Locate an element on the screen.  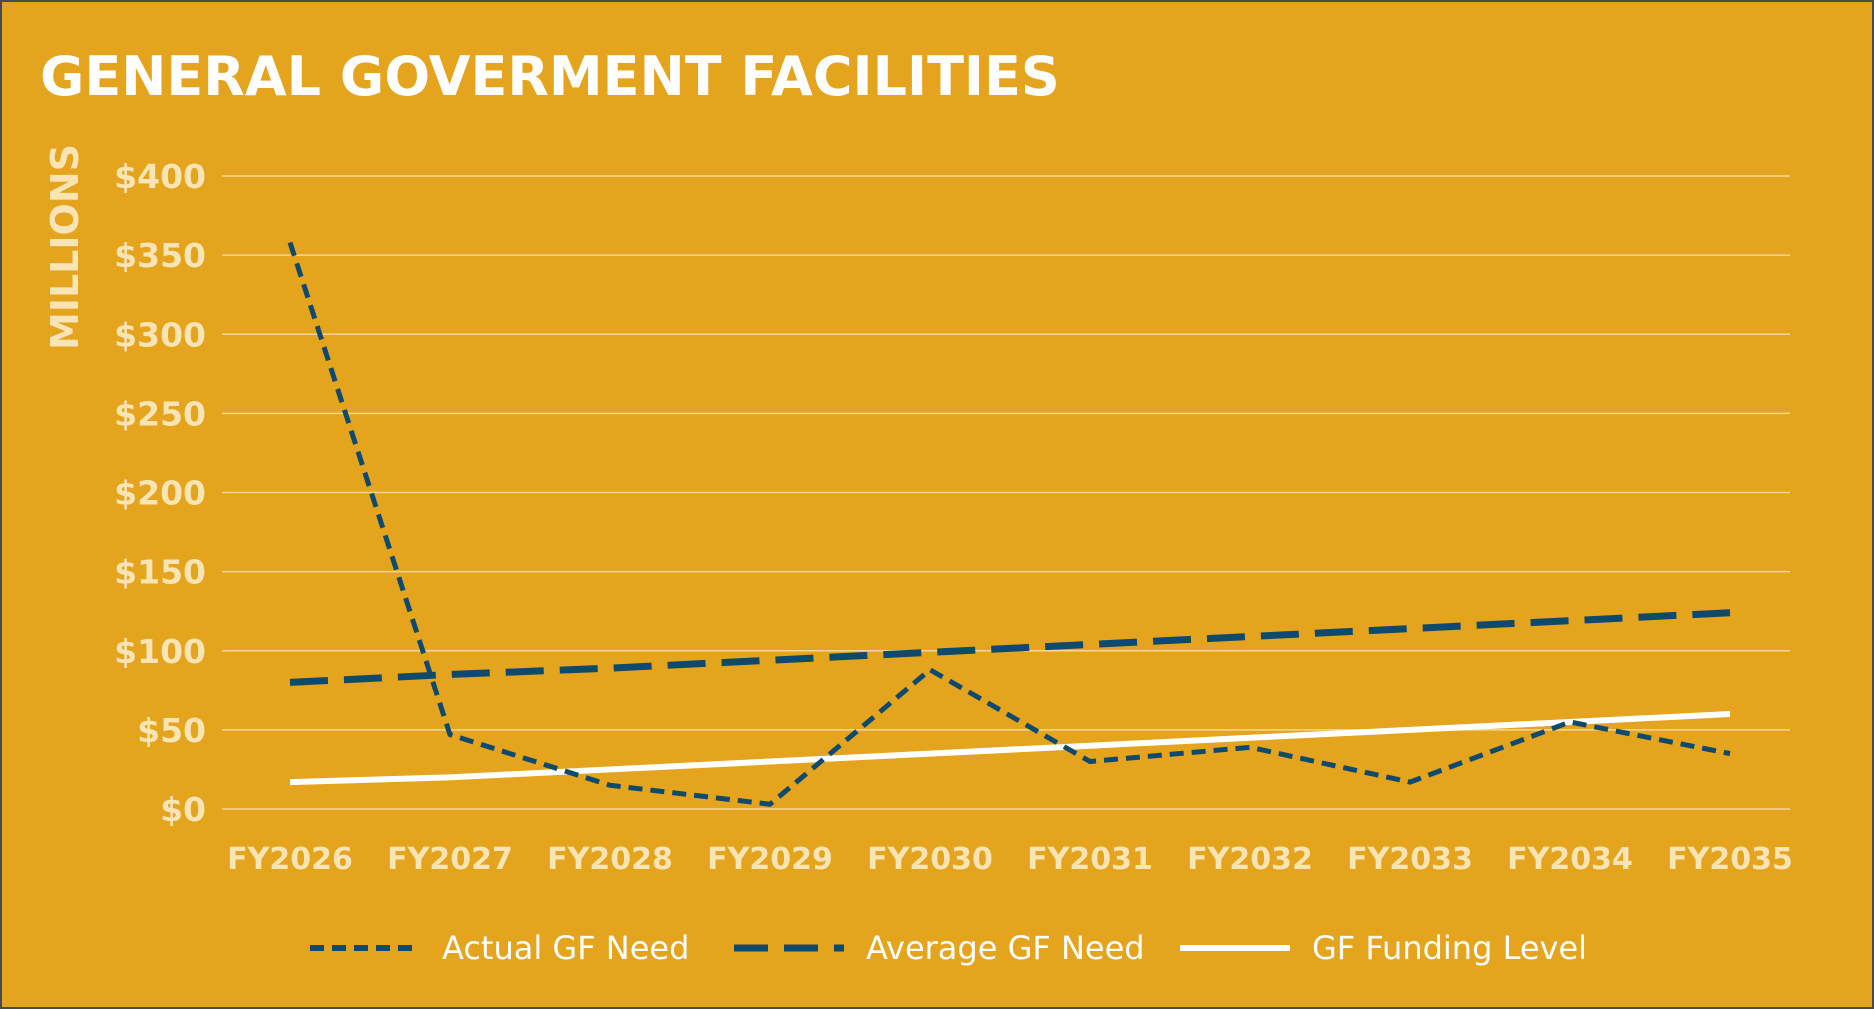
legend-label: GF Funding Level is located at coordinates (1449, 948).